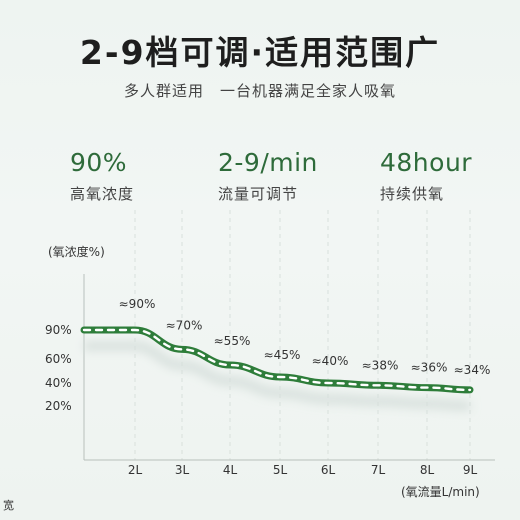  I want to click on data-label: ≈34%, so click(472, 370).